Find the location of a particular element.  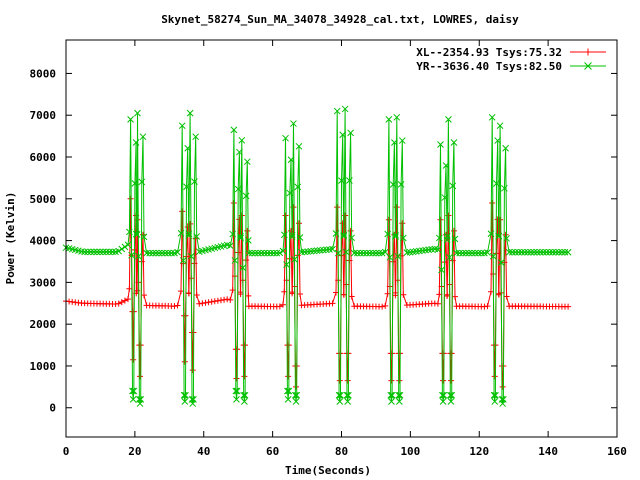

x-tick-label: 80 is located at coordinates (341, 451).